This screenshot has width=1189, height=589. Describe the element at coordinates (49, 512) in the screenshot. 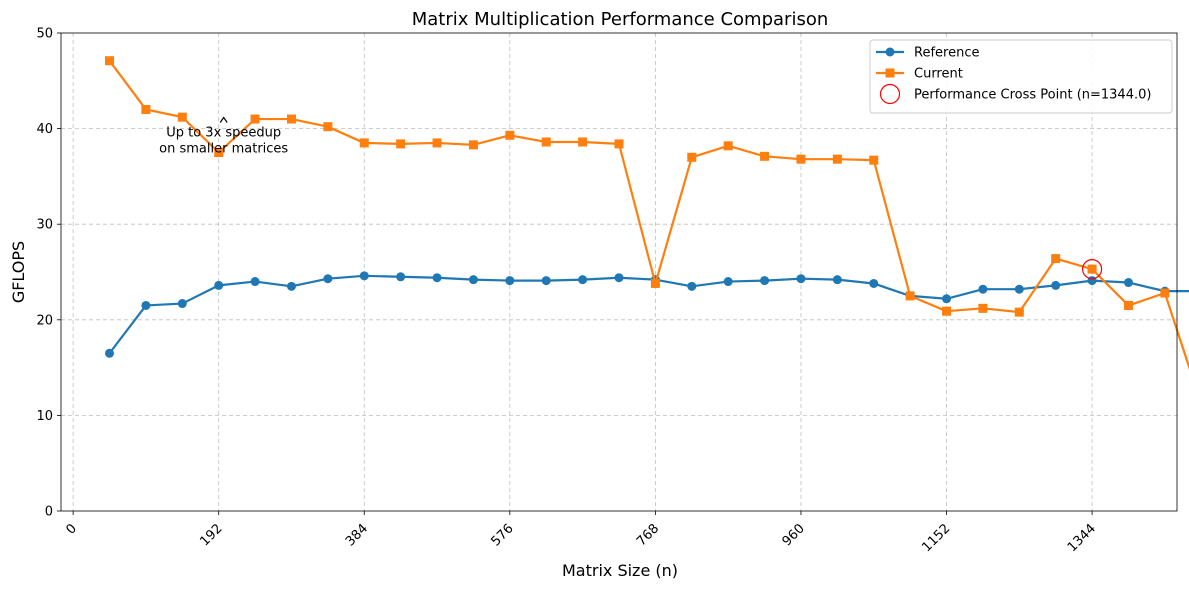

I see `y-tick-label: 0` at that location.